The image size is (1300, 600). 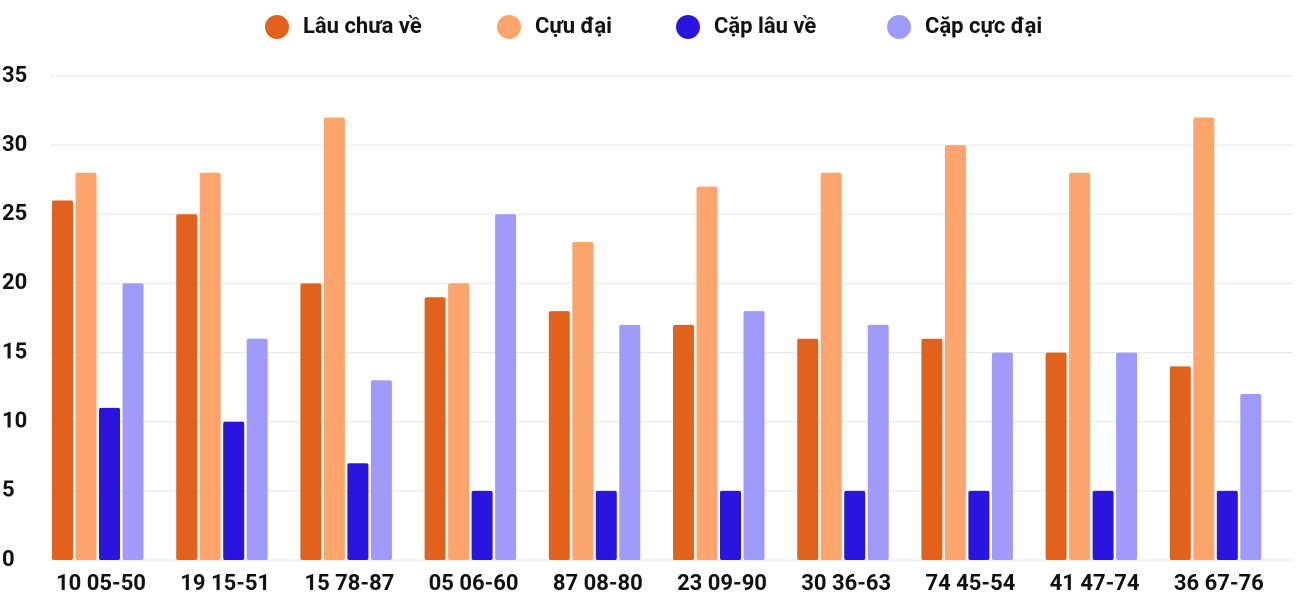 What do you see at coordinates (722, 583) in the screenshot?
I see `x-tick-label: 23 09-90` at bounding box center [722, 583].